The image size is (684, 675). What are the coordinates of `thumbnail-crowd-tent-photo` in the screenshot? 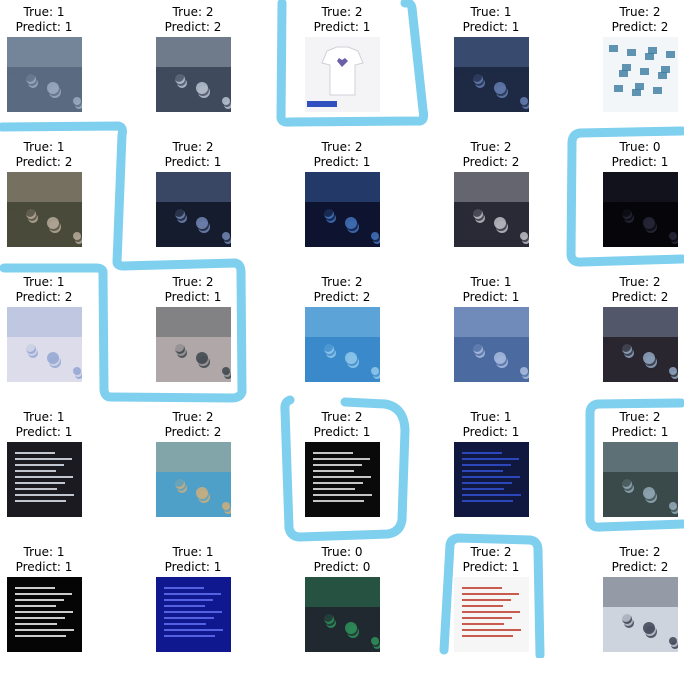 It's located at (44, 74).